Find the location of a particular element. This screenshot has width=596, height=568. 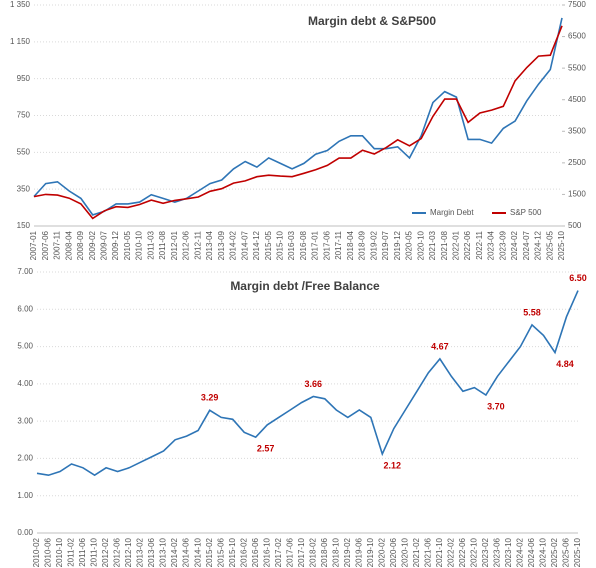

y-tick-label: 7.00 is located at coordinates (25, 271).